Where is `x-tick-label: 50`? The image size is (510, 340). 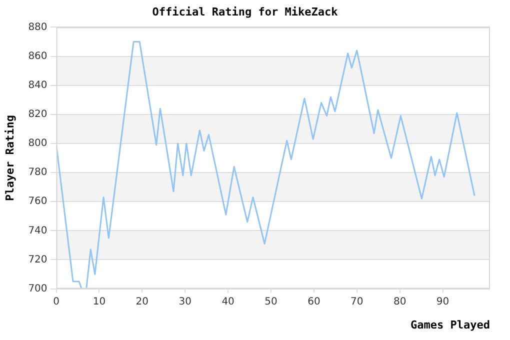
x-tick-label: 50 is located at coordinates (271, 302).